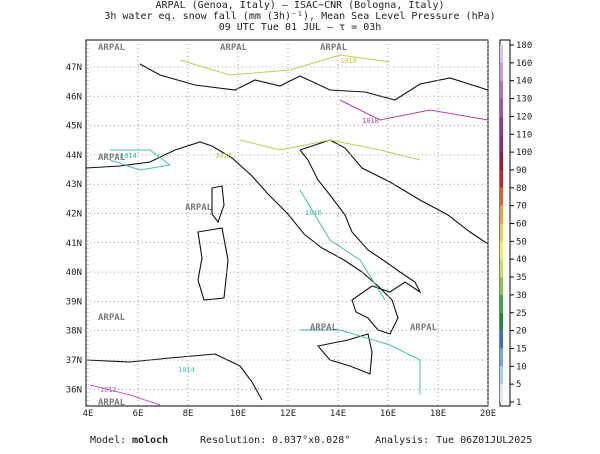  Describe the element at coordinates (74, 127) in the screenshot. I see `lat-tick-label: 45N` at that location.